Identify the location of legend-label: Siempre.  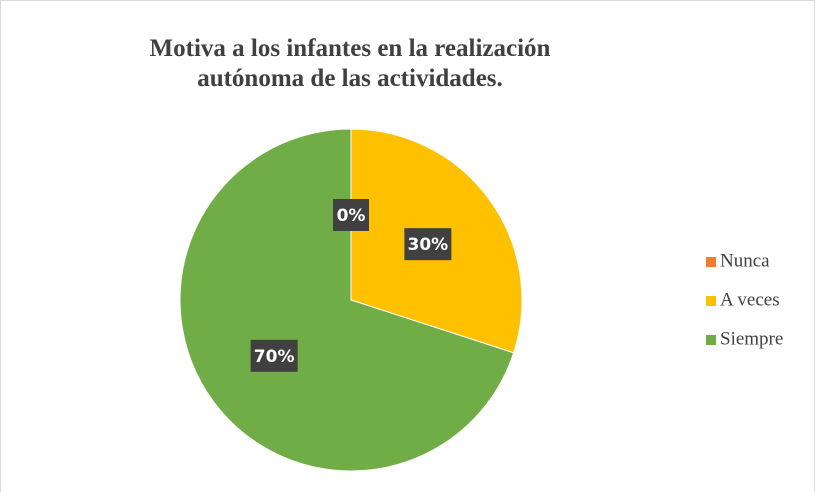
(751, 338).